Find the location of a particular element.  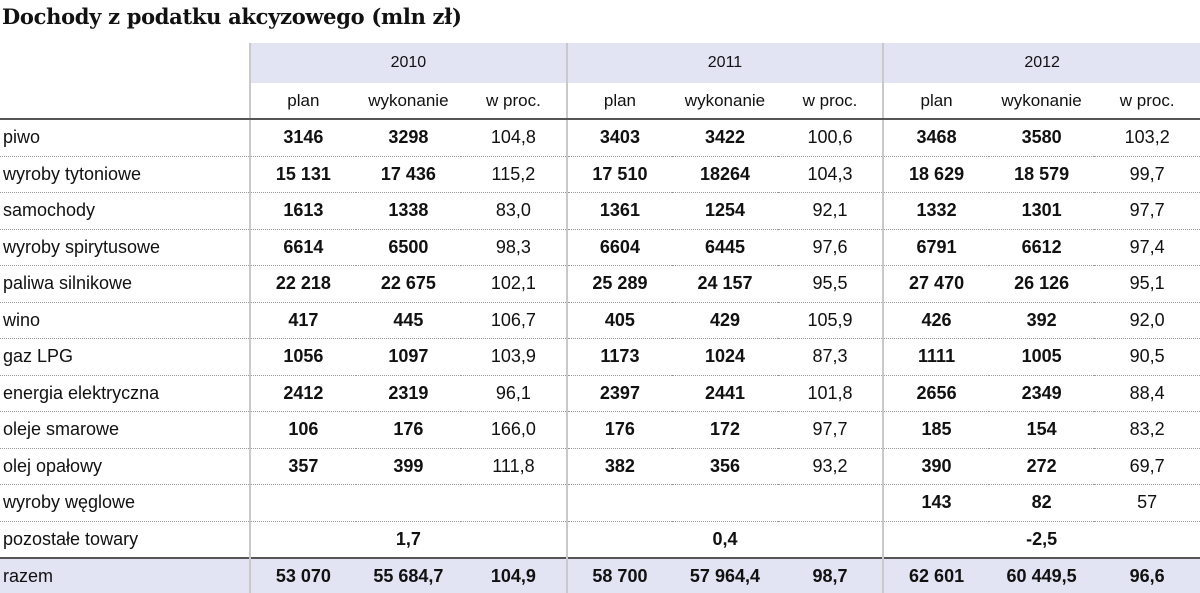

percent-cell: 97,4 is located at coordinates (1147, 247).